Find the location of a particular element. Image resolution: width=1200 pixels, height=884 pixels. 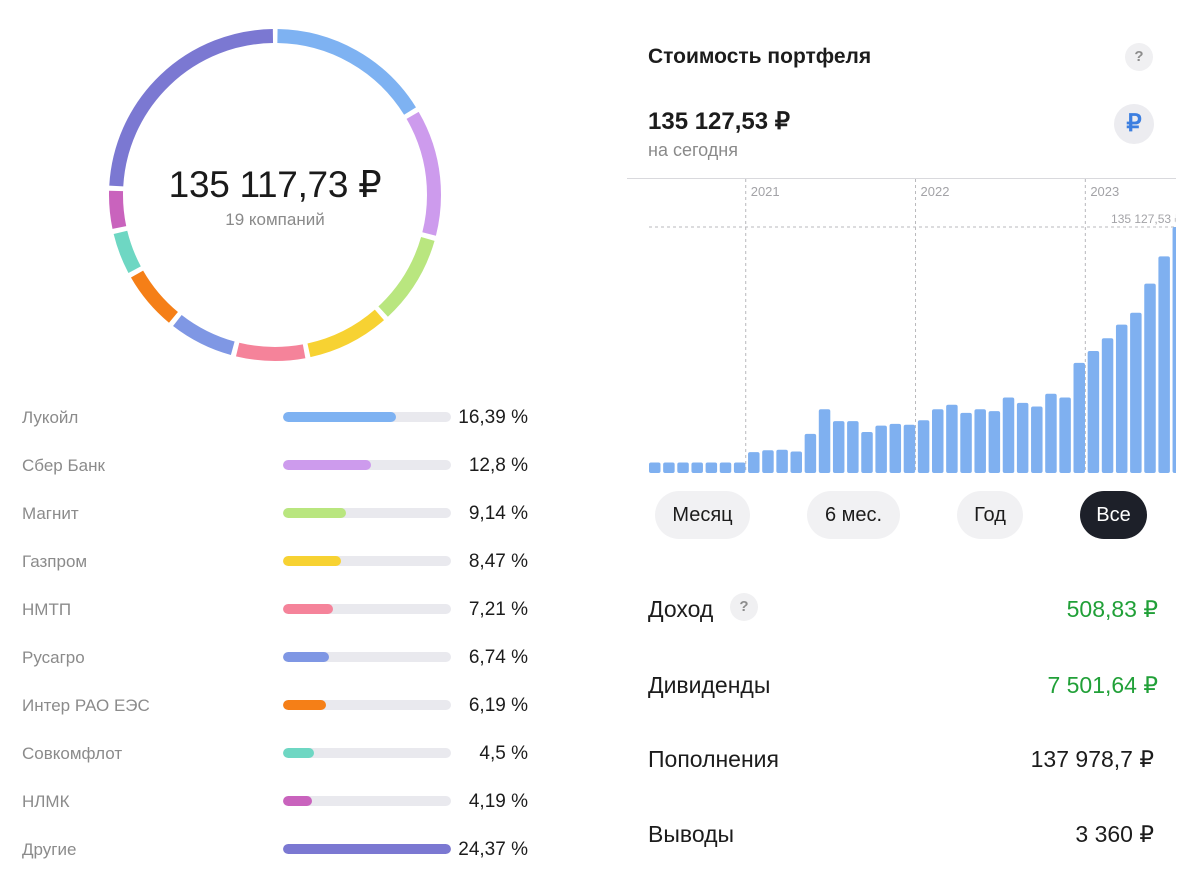

donut-slice is located at coordinates (275, 195).